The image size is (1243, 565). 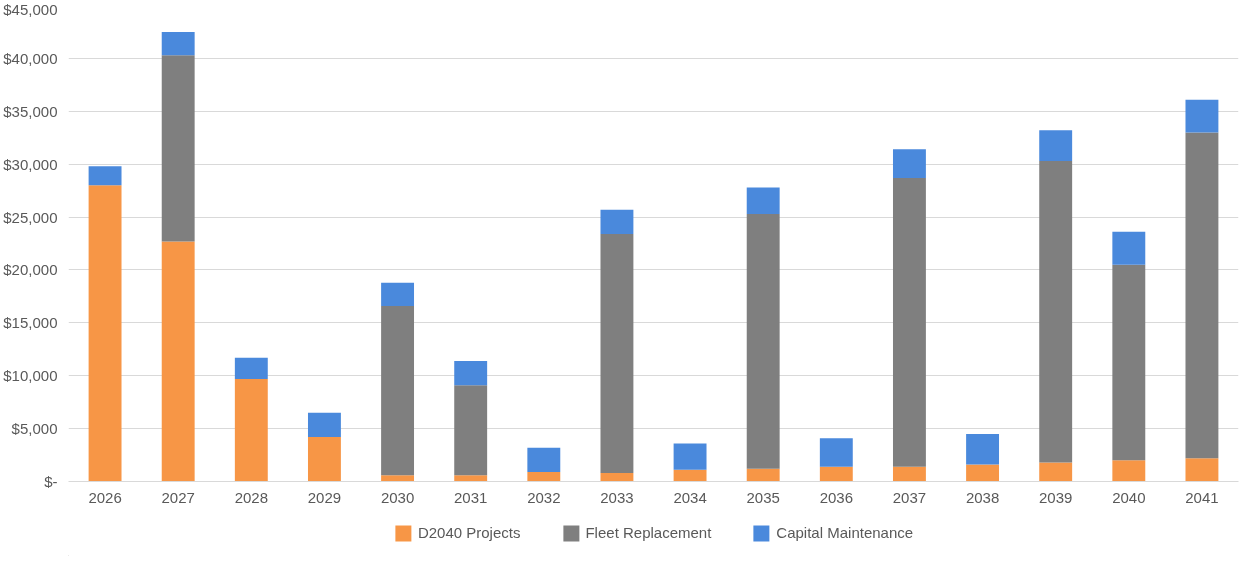 What do you see at coordinates (836, 497) in the screenshot?
I see `x-tick-label: 2036` at bounding box center [836, 497].